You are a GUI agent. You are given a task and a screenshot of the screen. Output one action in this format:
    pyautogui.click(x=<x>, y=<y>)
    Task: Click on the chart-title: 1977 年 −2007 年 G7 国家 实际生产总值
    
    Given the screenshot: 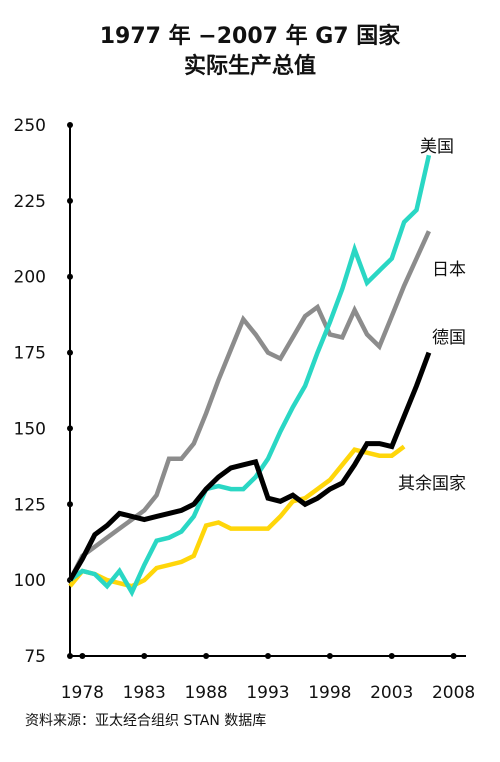 What is the action you would take?
    pyautogui.click(x=250, y=52)
    